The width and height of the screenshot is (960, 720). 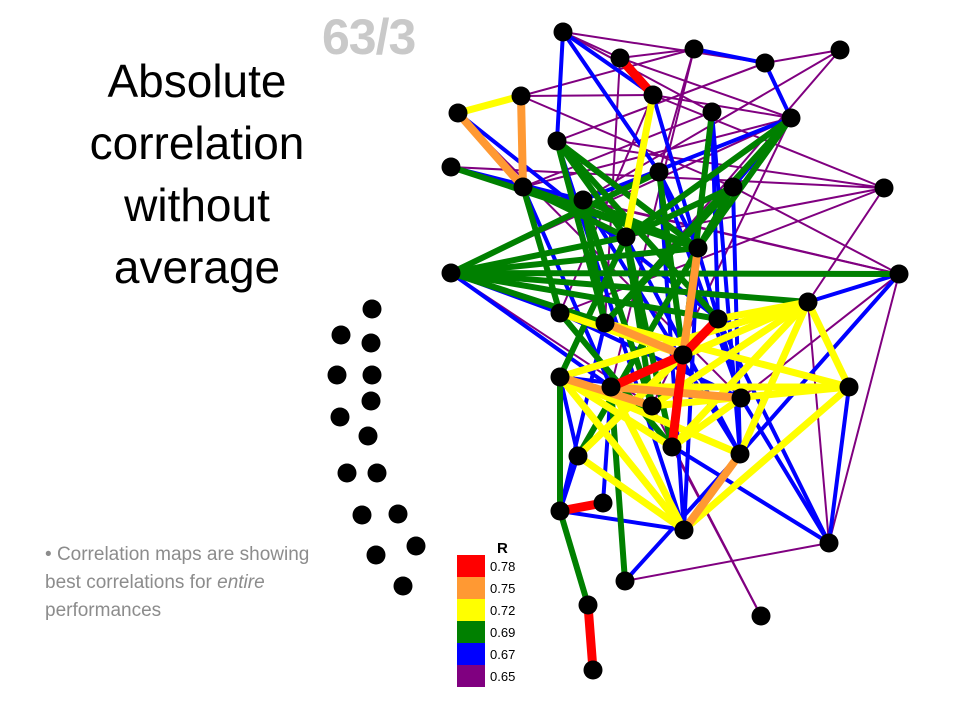 I want to click on legend-value: 0.69, so click(x=503, y=632).